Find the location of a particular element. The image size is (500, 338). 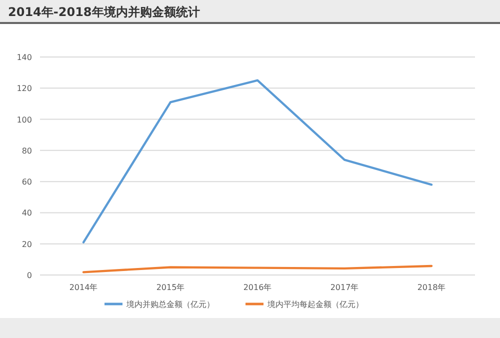

x-tick-label: 2015年 is located at coordinates (170, 287).